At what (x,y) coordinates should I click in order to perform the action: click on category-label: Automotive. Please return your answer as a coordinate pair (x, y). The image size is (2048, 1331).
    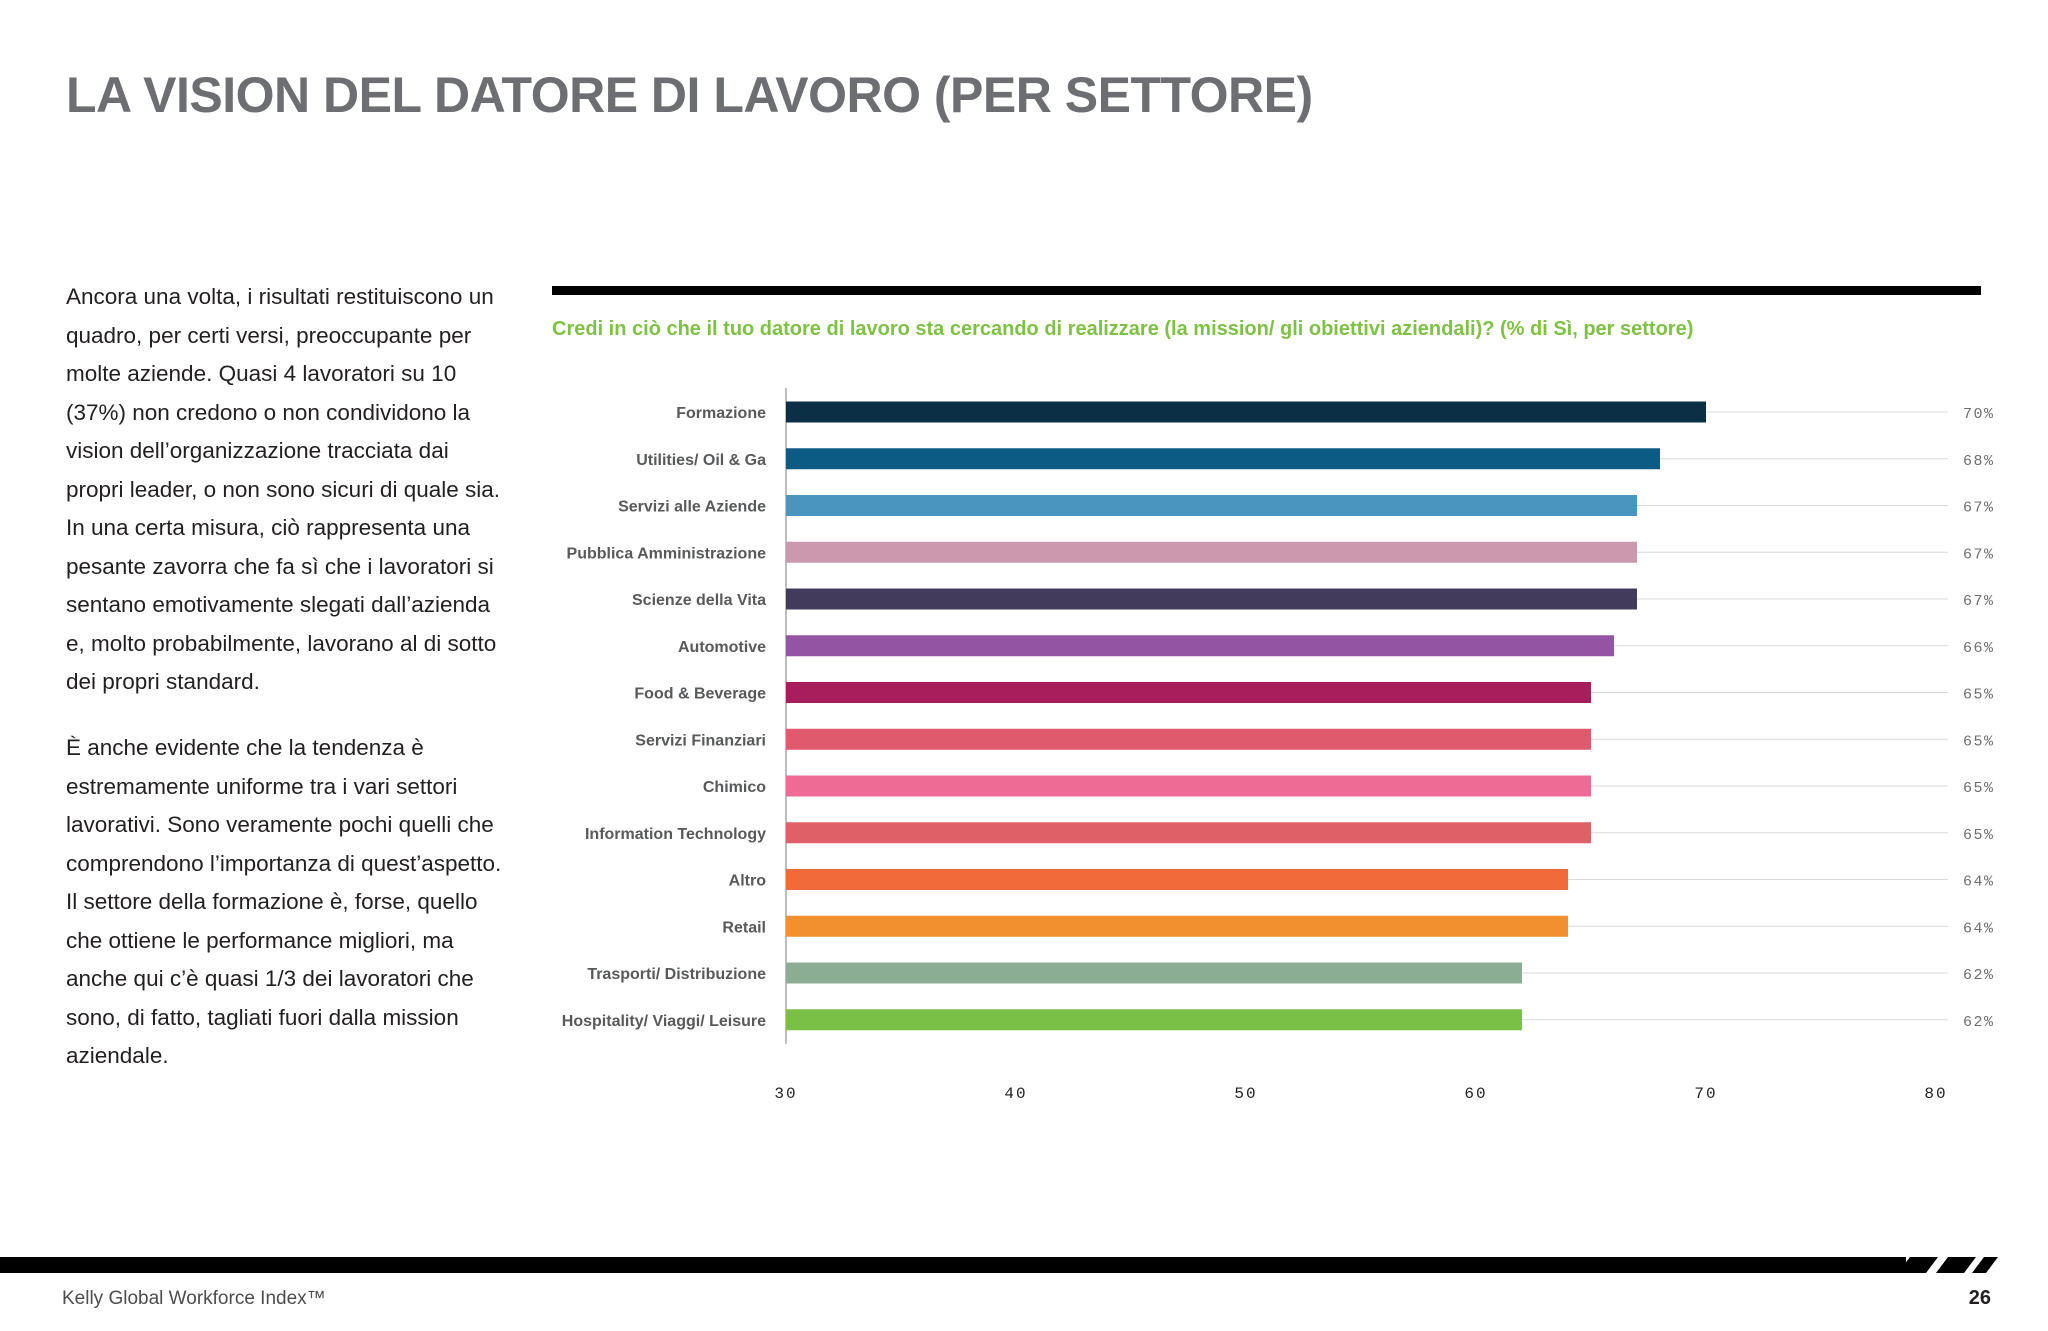
    Looking at the image, I should click on (722, 647).